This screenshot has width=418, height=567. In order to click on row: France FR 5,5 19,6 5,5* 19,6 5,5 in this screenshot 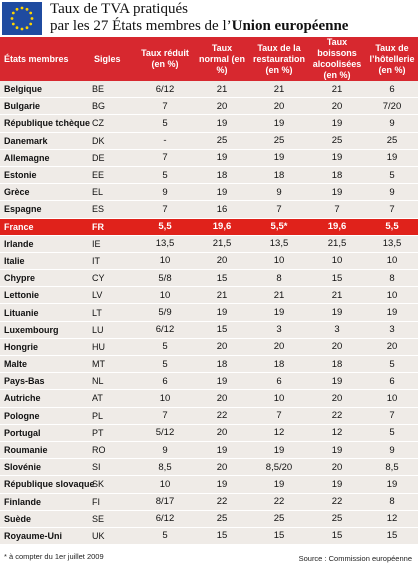, I will do `click(209, 227)`.